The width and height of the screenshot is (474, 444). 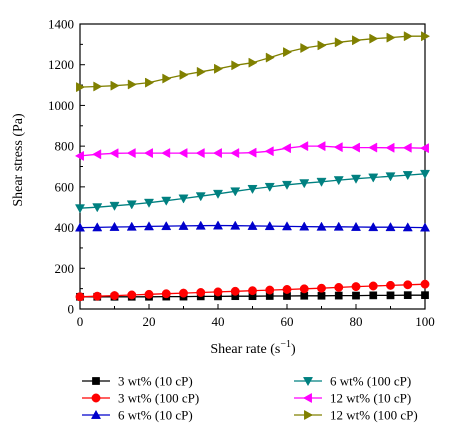 What do you see at coordinates (155, 415) in the screenshot?
I see `legend-label: 6 wt% (10 cP)` at bounding box center [155, 415].